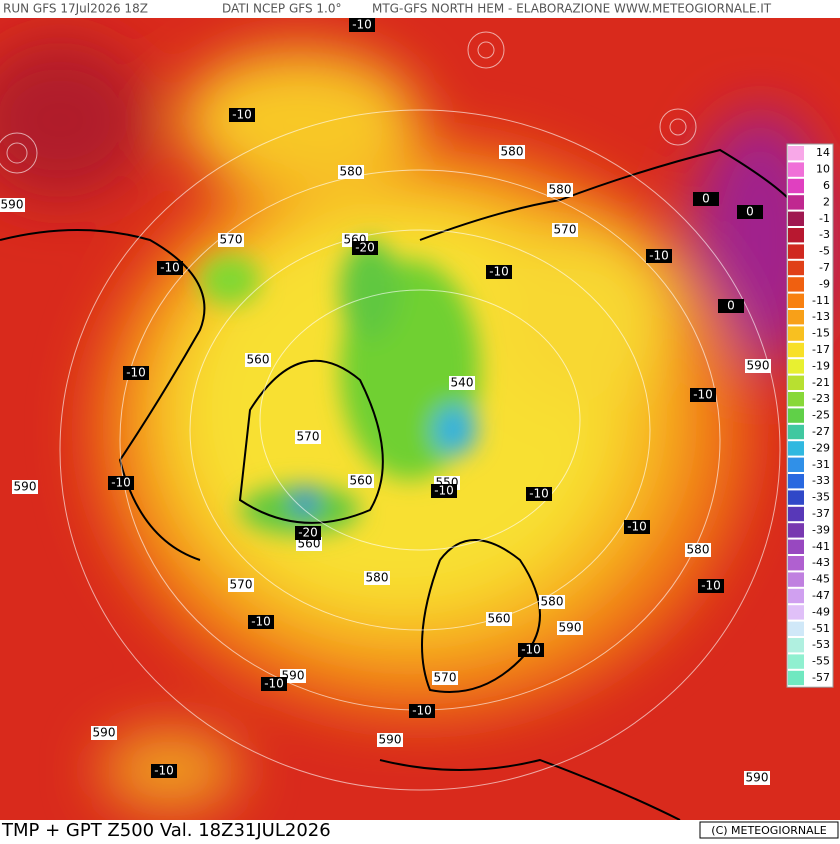 The width and height of the screenshot is (840, 844). What do you see at coordinates (824, 218) in the screenshot?
I see `legend-label: -1` at bounding box center [824, 218].